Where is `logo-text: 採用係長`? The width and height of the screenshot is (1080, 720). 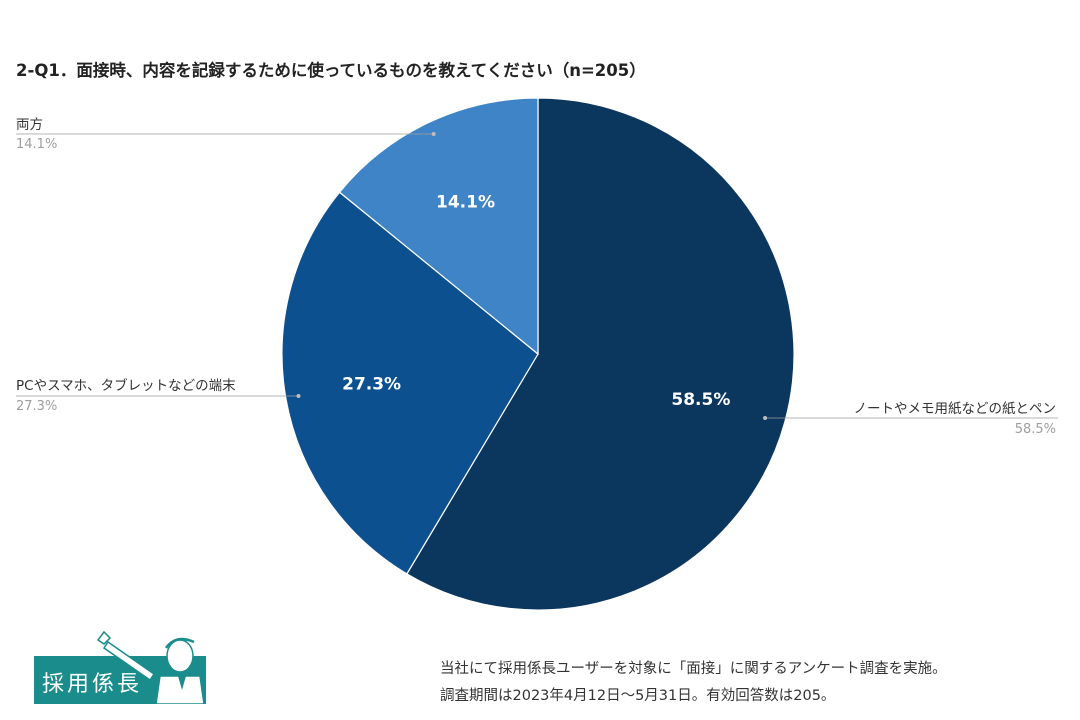 logo-text: 採用係長 is located at coordinates (92, 684).